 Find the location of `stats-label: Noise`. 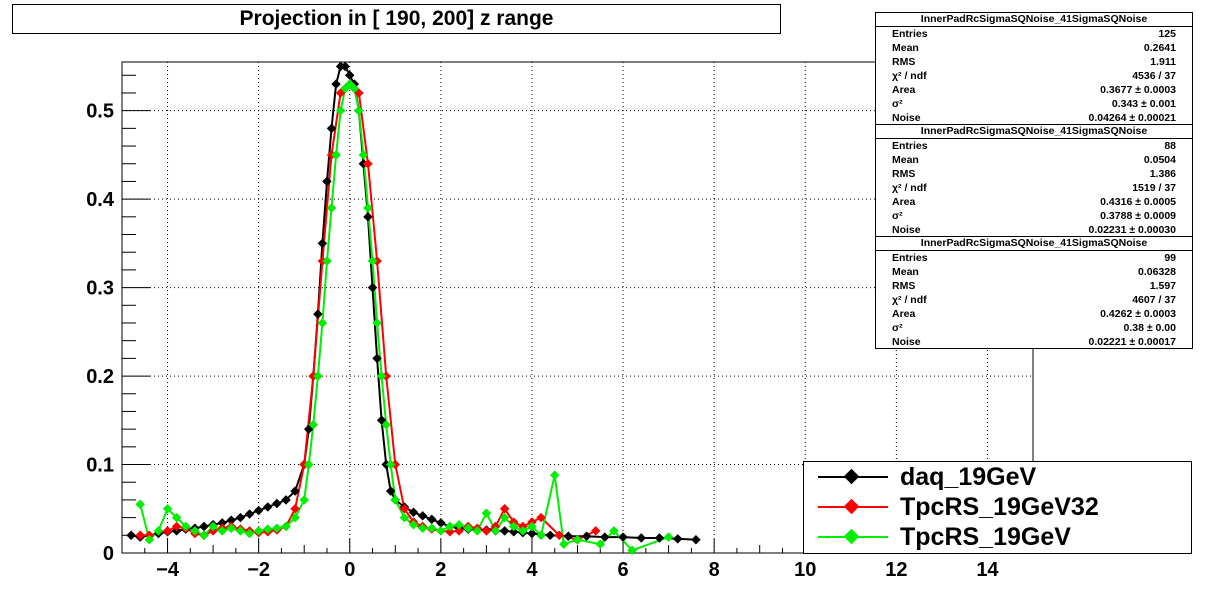

stats-label: Noise is located at coordinates (906, 342).